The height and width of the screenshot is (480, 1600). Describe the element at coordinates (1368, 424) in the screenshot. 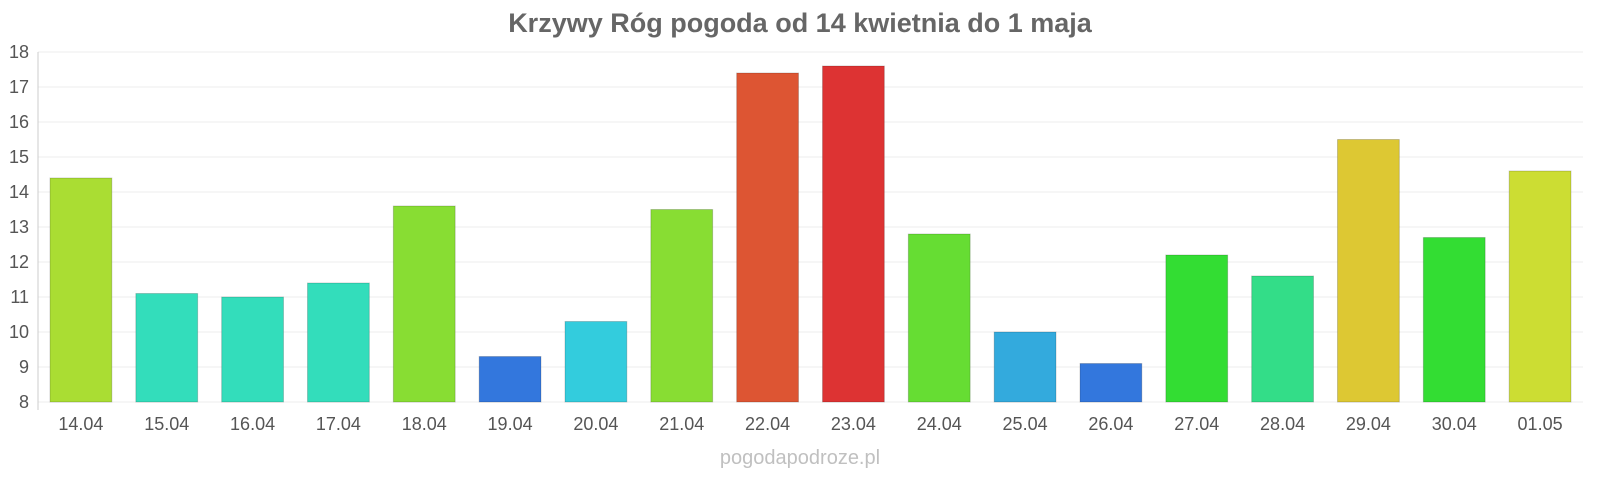

I see `x-tick-label: 29.04` at that location.